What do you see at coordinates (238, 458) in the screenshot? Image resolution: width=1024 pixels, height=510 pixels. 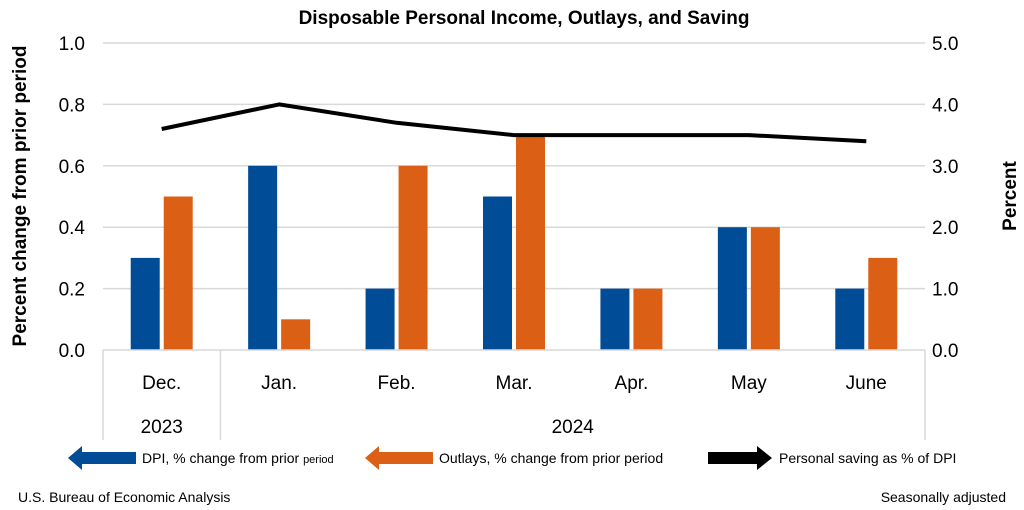 I see `legend-dpi-label: DPI, % change from prior period` at bounding box center [238, 458].